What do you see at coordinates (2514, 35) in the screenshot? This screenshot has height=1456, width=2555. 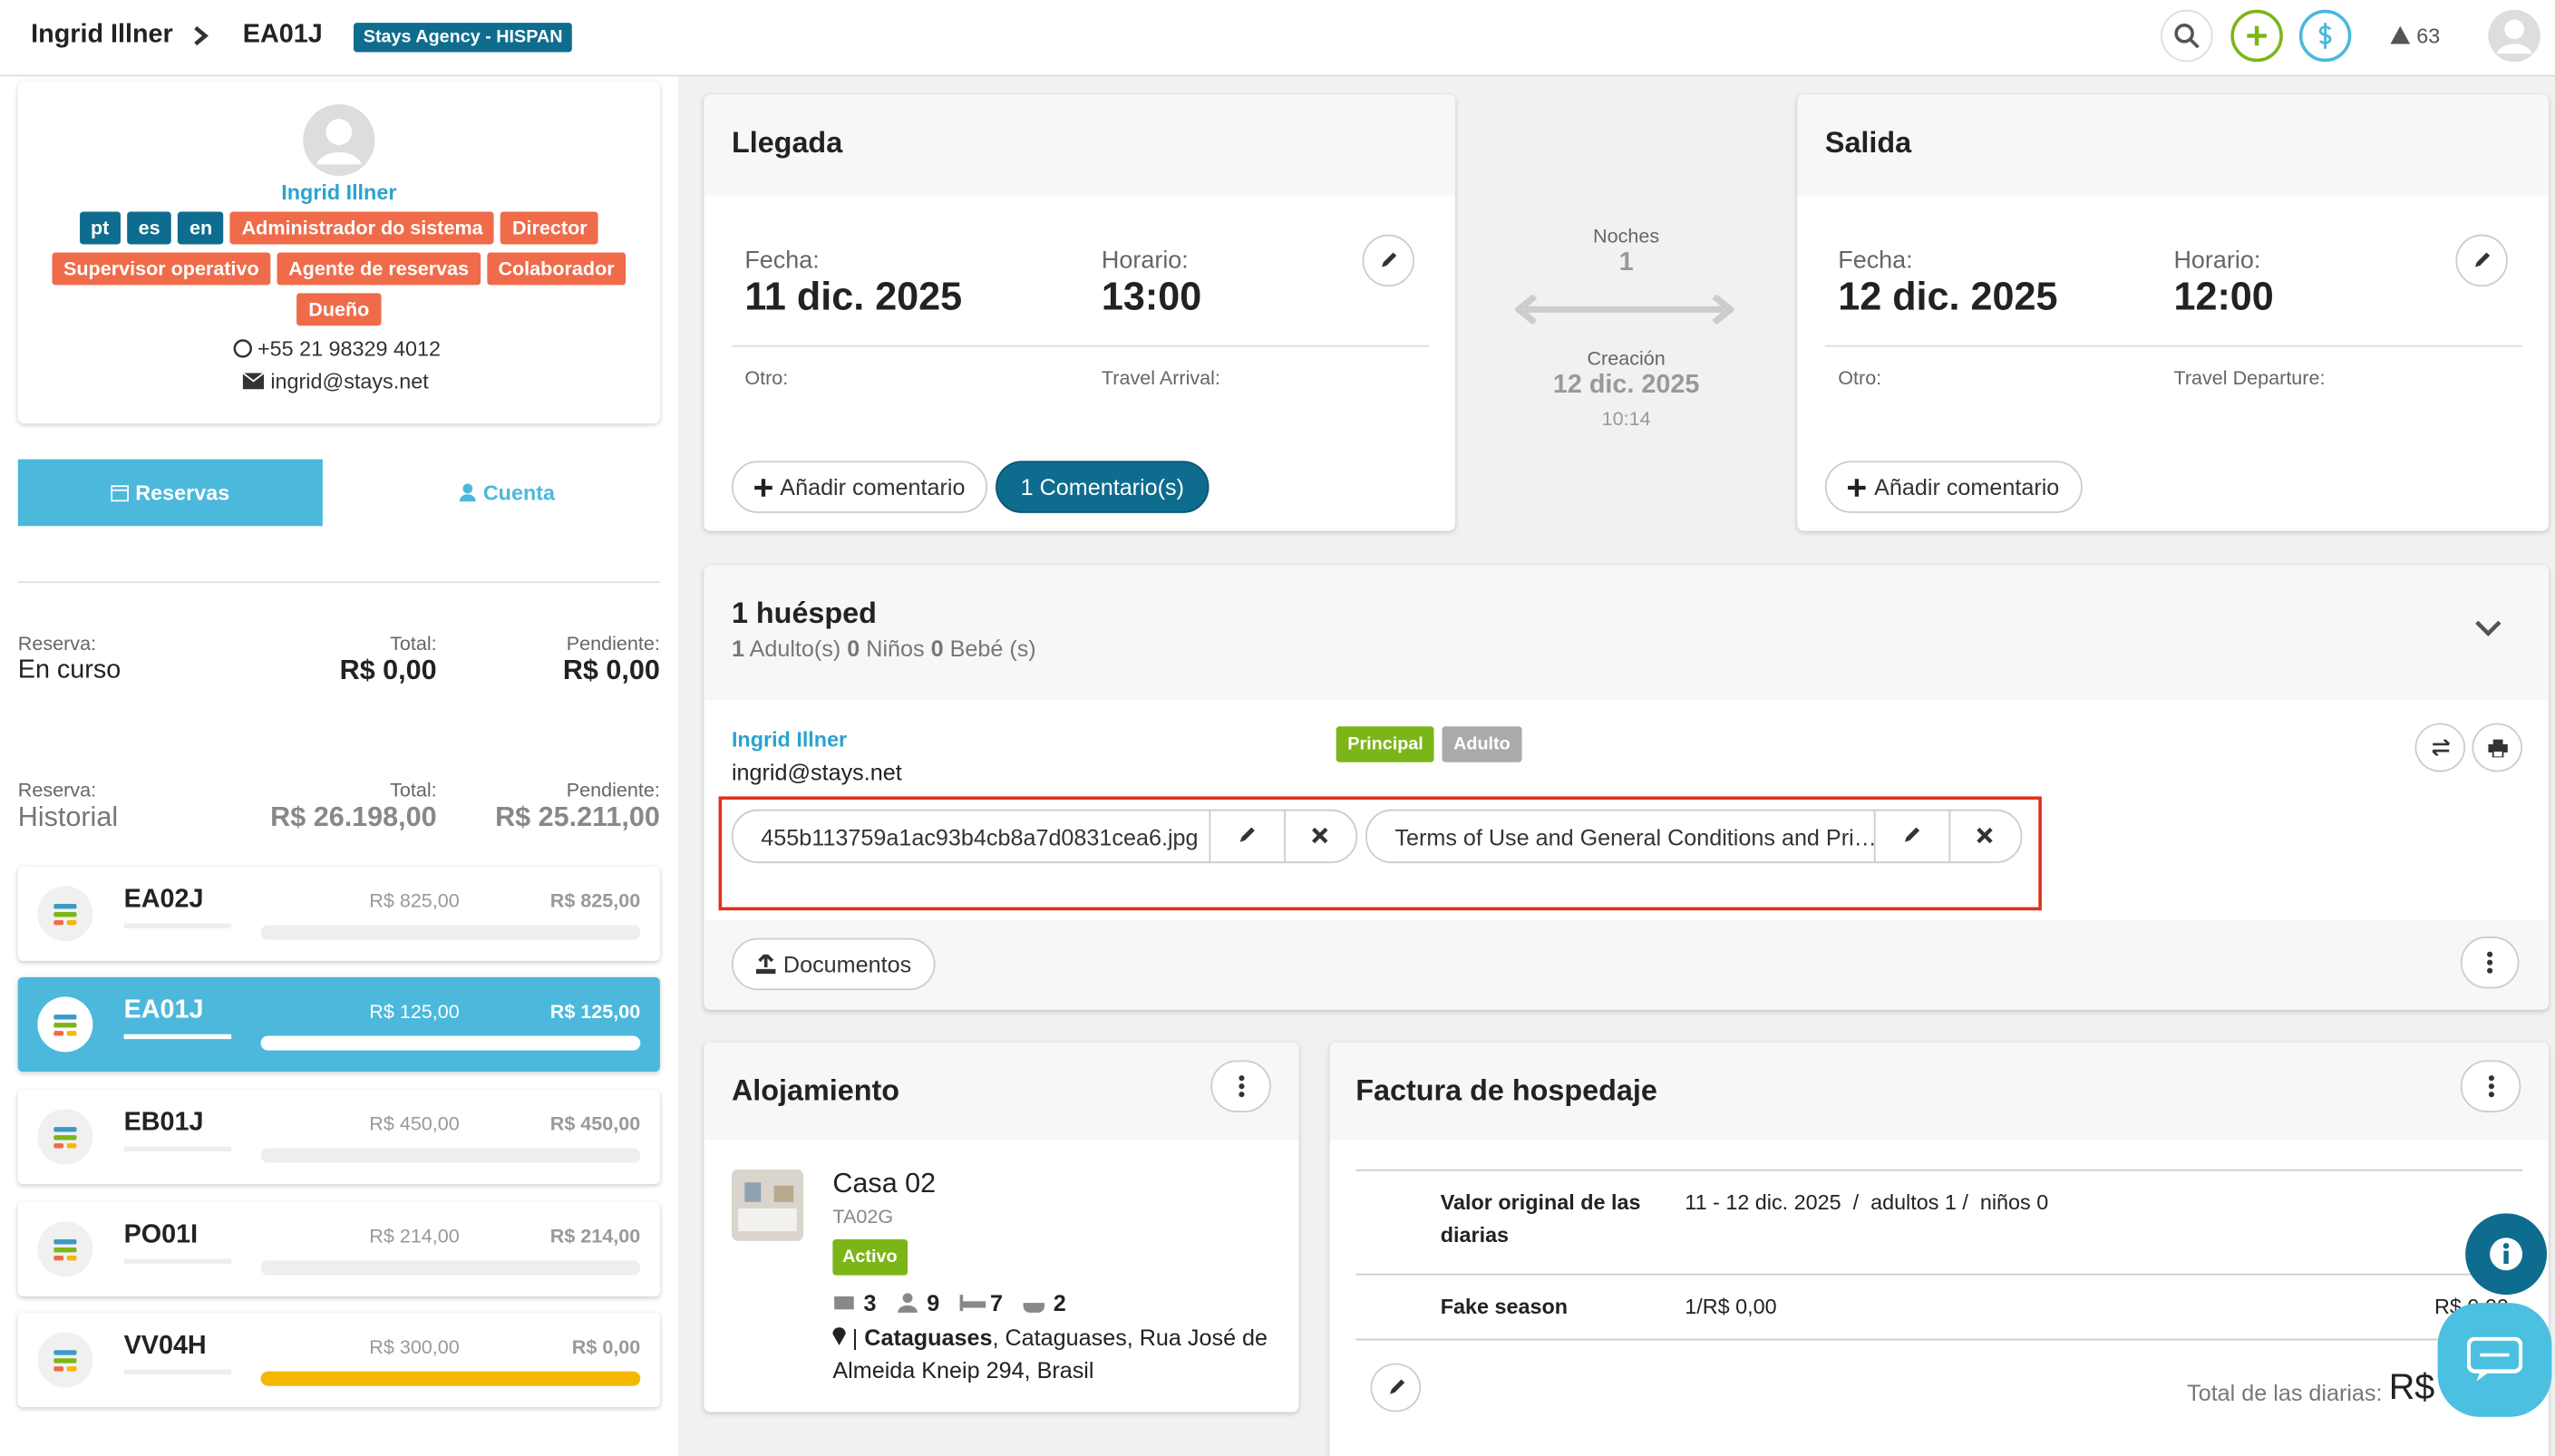 I see `user-avatar` at bounding box center [2514, 35].